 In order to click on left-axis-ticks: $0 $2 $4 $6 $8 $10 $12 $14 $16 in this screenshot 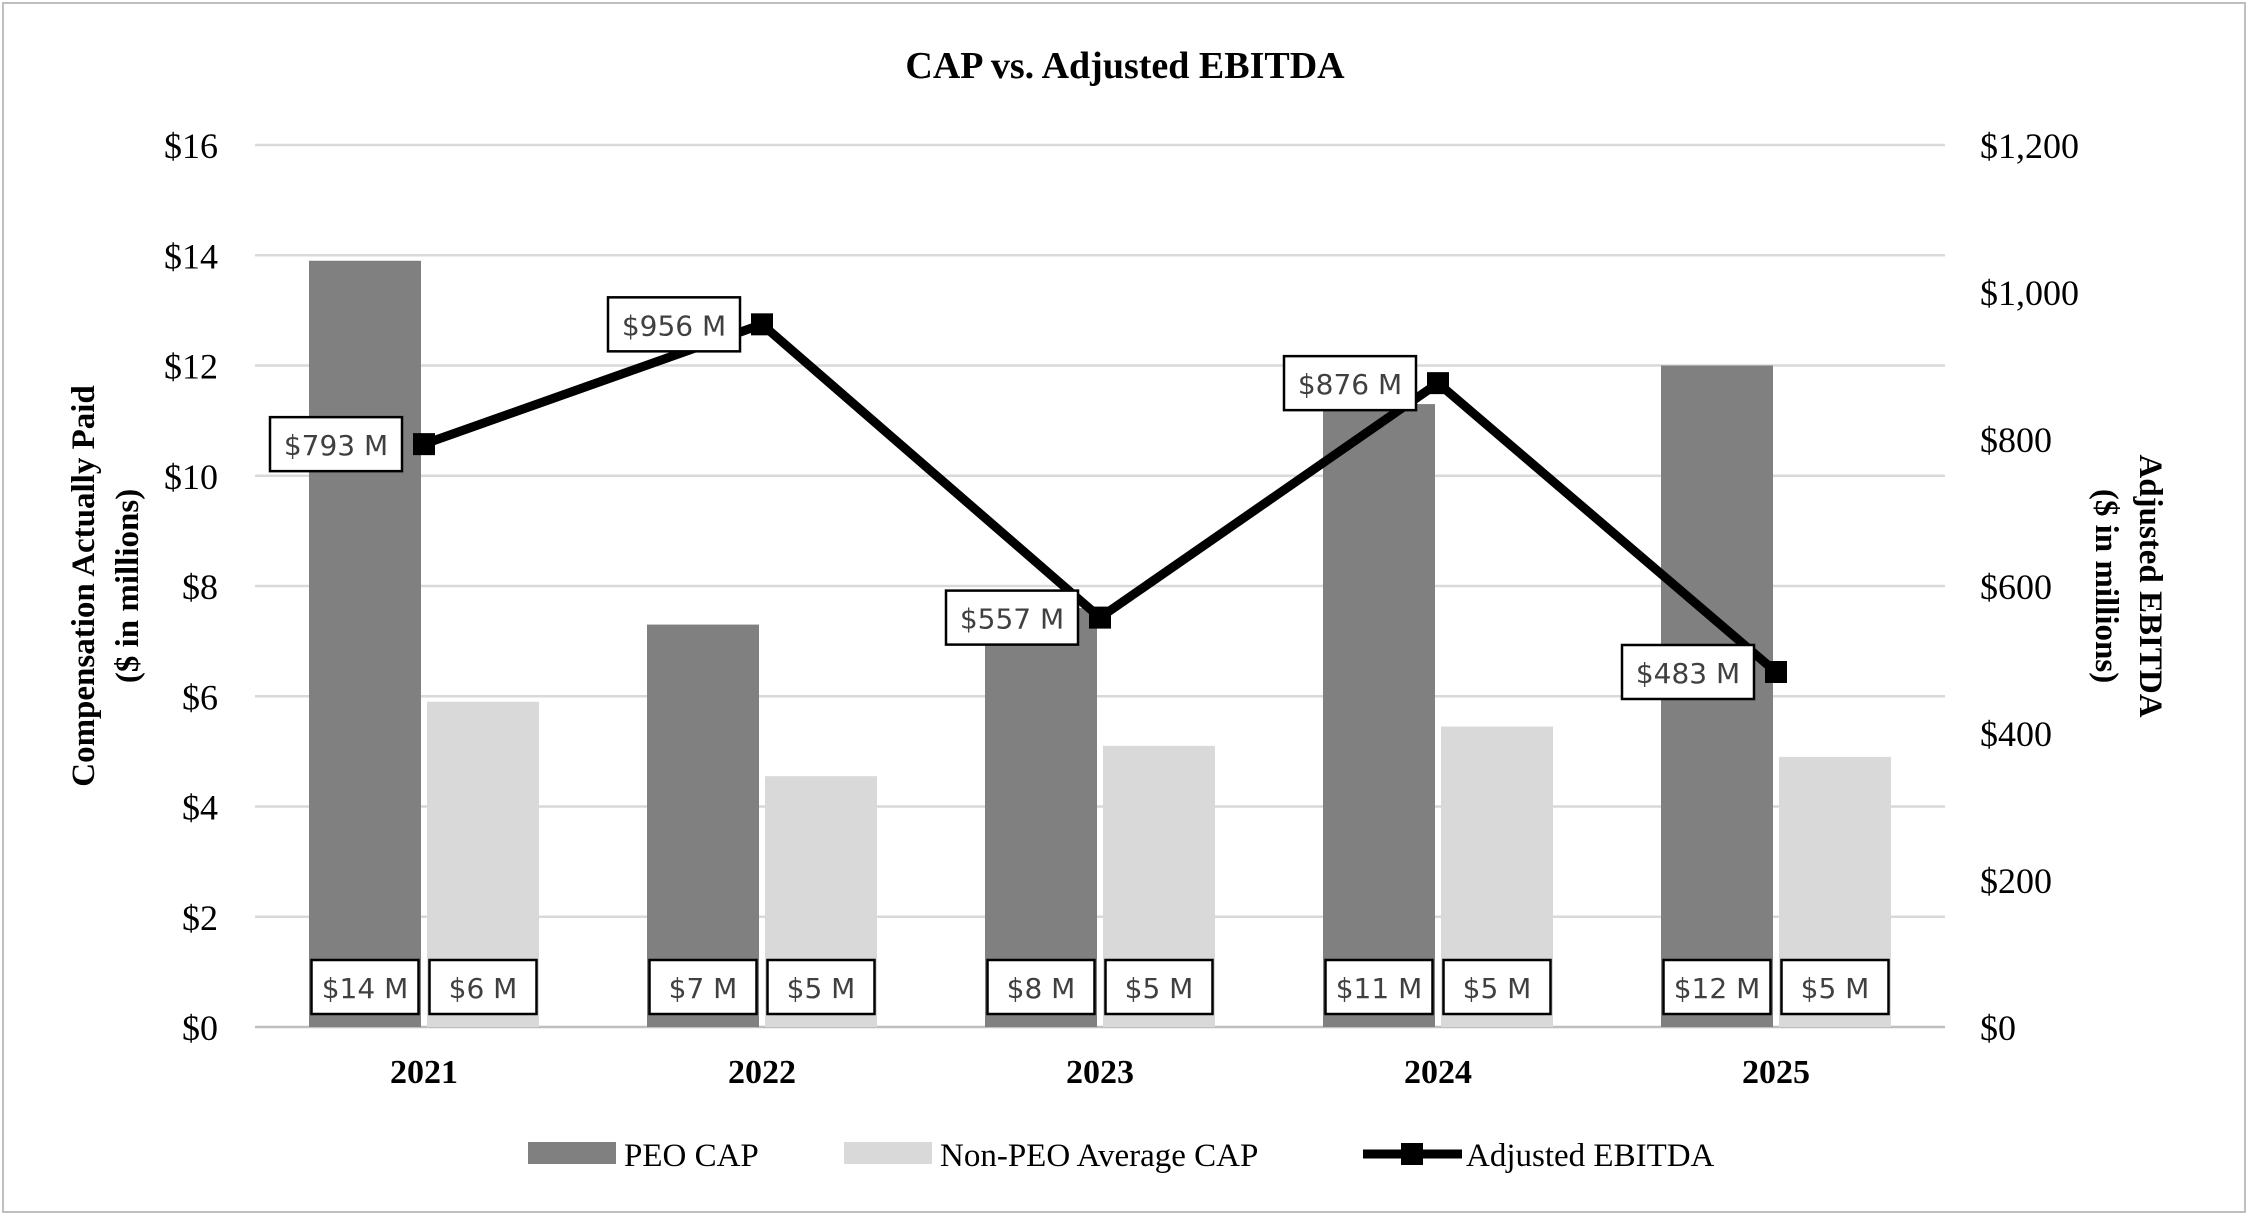, I will do `click(191, 587)`.